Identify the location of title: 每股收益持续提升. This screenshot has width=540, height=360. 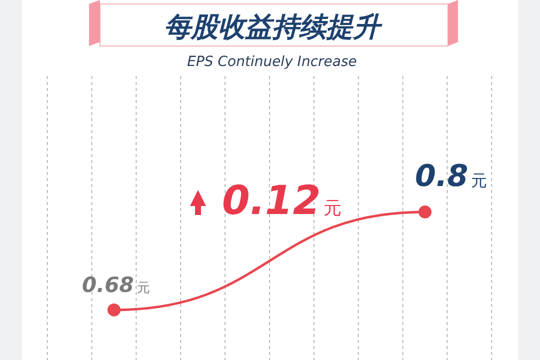
(272, 27).